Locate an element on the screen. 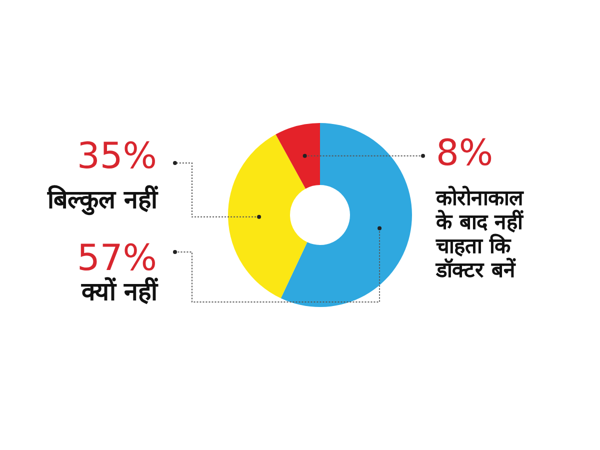  slice-label: कोरोनाकाल के बाद नहीं चाहता कि डॉक्टर बनें is located at coordinates (480, 233).